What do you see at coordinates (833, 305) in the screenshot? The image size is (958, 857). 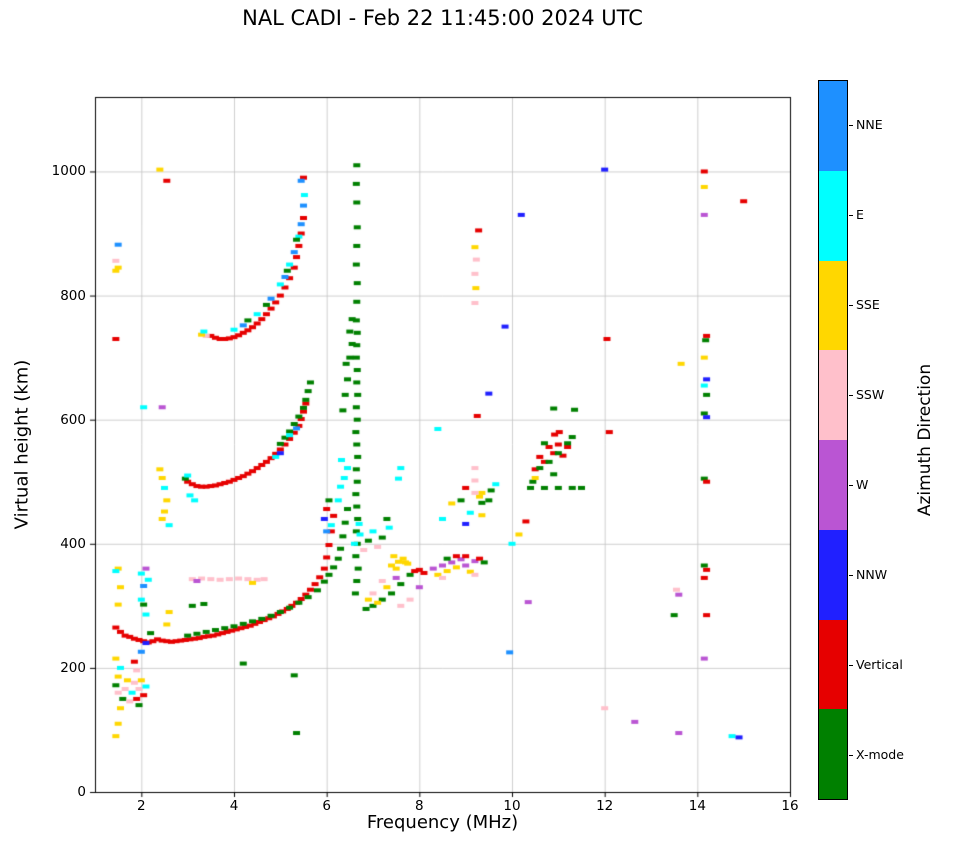 I see `colorbar-block-sse` at bounding box center [833, 305].